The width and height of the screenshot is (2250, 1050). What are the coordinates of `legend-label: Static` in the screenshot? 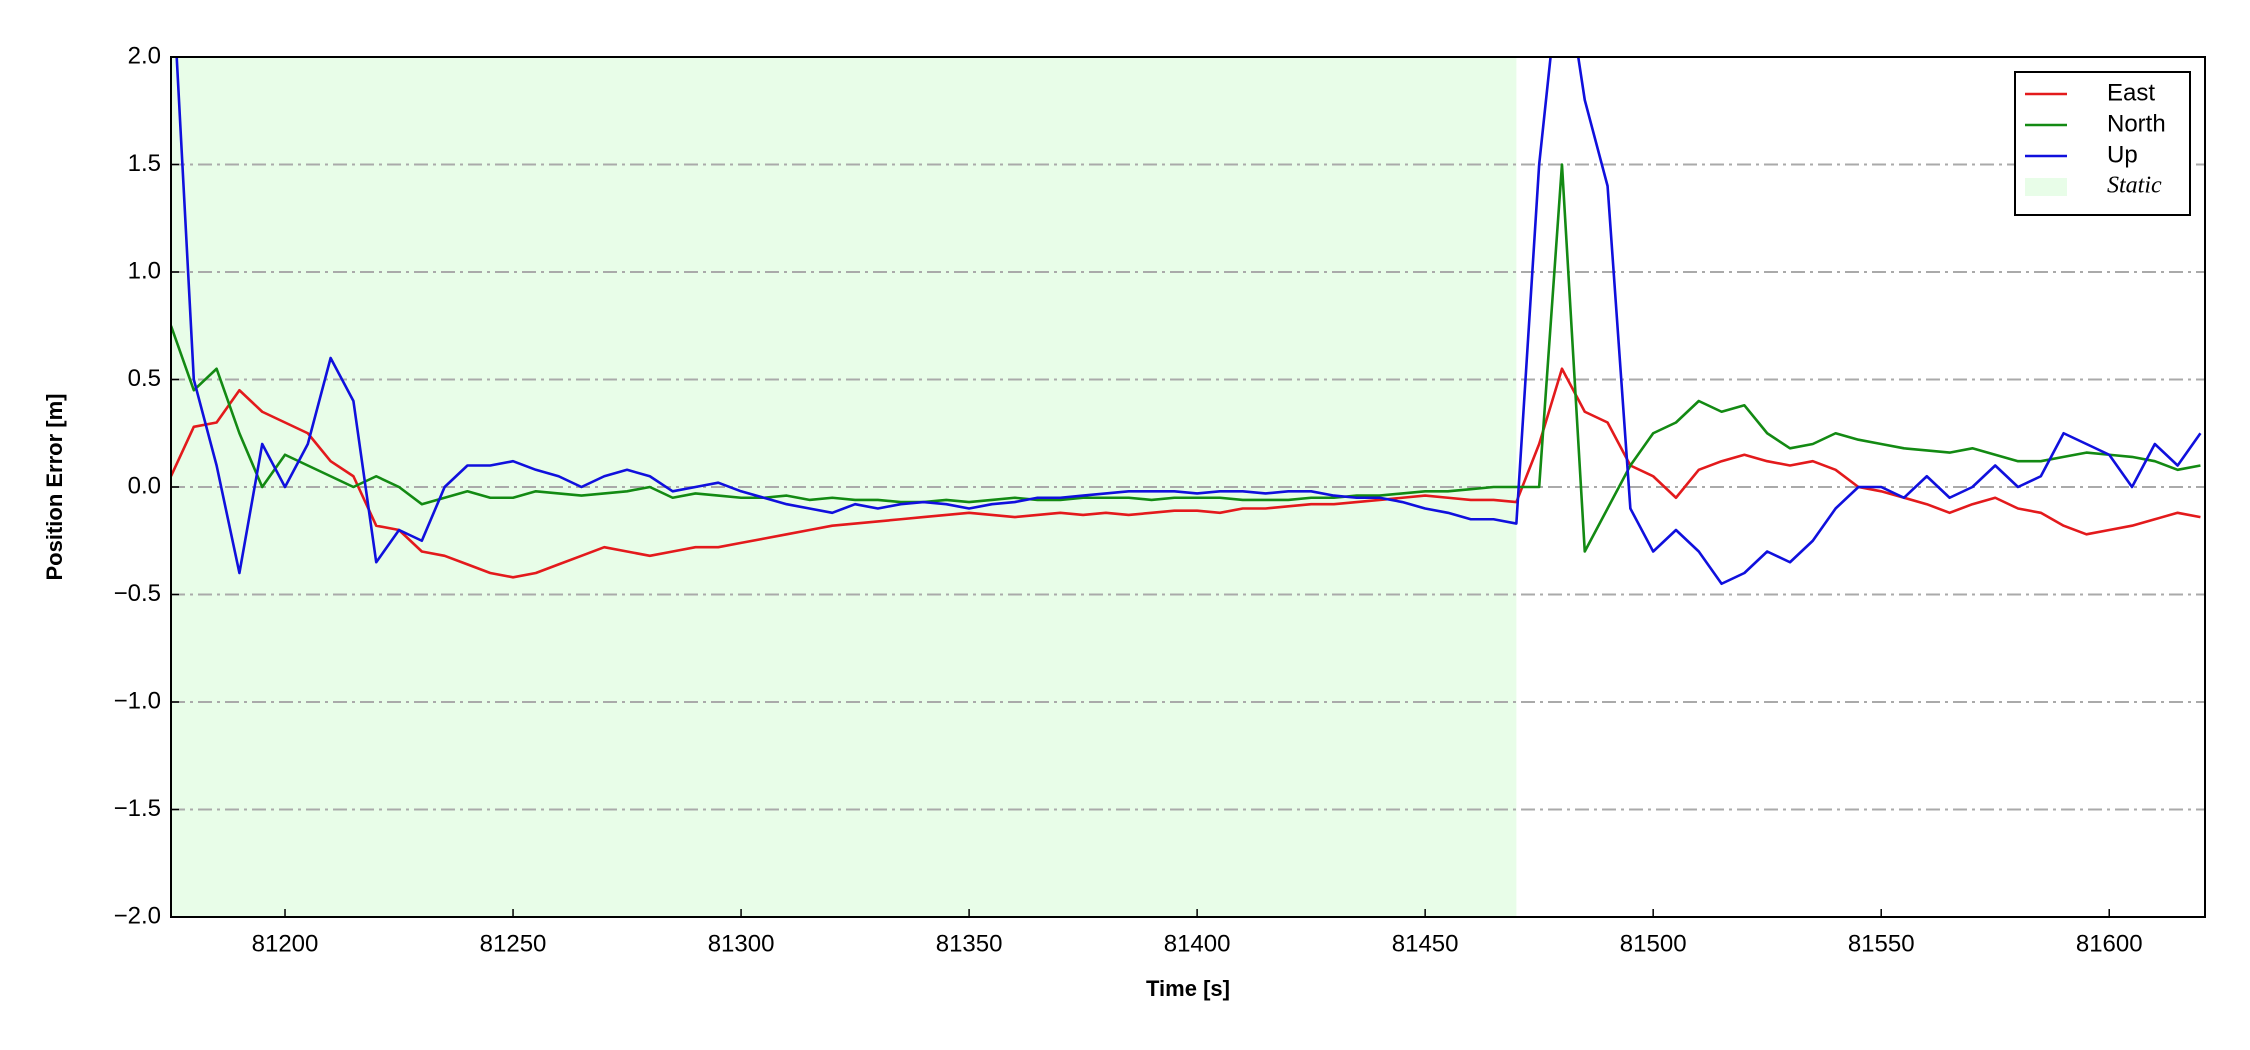 It's located at (2134, 186).